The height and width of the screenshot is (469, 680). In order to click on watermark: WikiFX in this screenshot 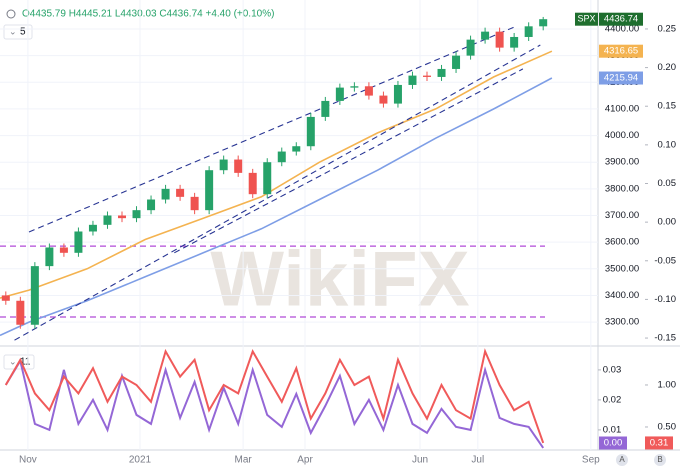, I will do `click(339, 279)`.